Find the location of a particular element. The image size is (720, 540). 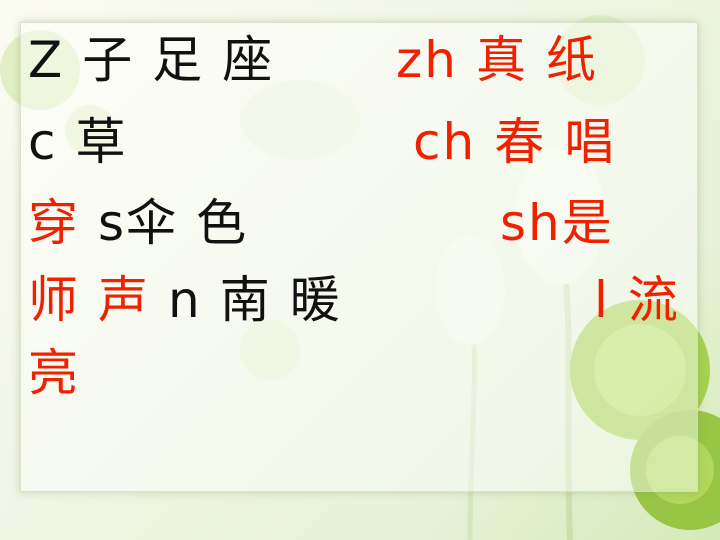

text-line-5: 亮 is located at coordinates (54, 373).